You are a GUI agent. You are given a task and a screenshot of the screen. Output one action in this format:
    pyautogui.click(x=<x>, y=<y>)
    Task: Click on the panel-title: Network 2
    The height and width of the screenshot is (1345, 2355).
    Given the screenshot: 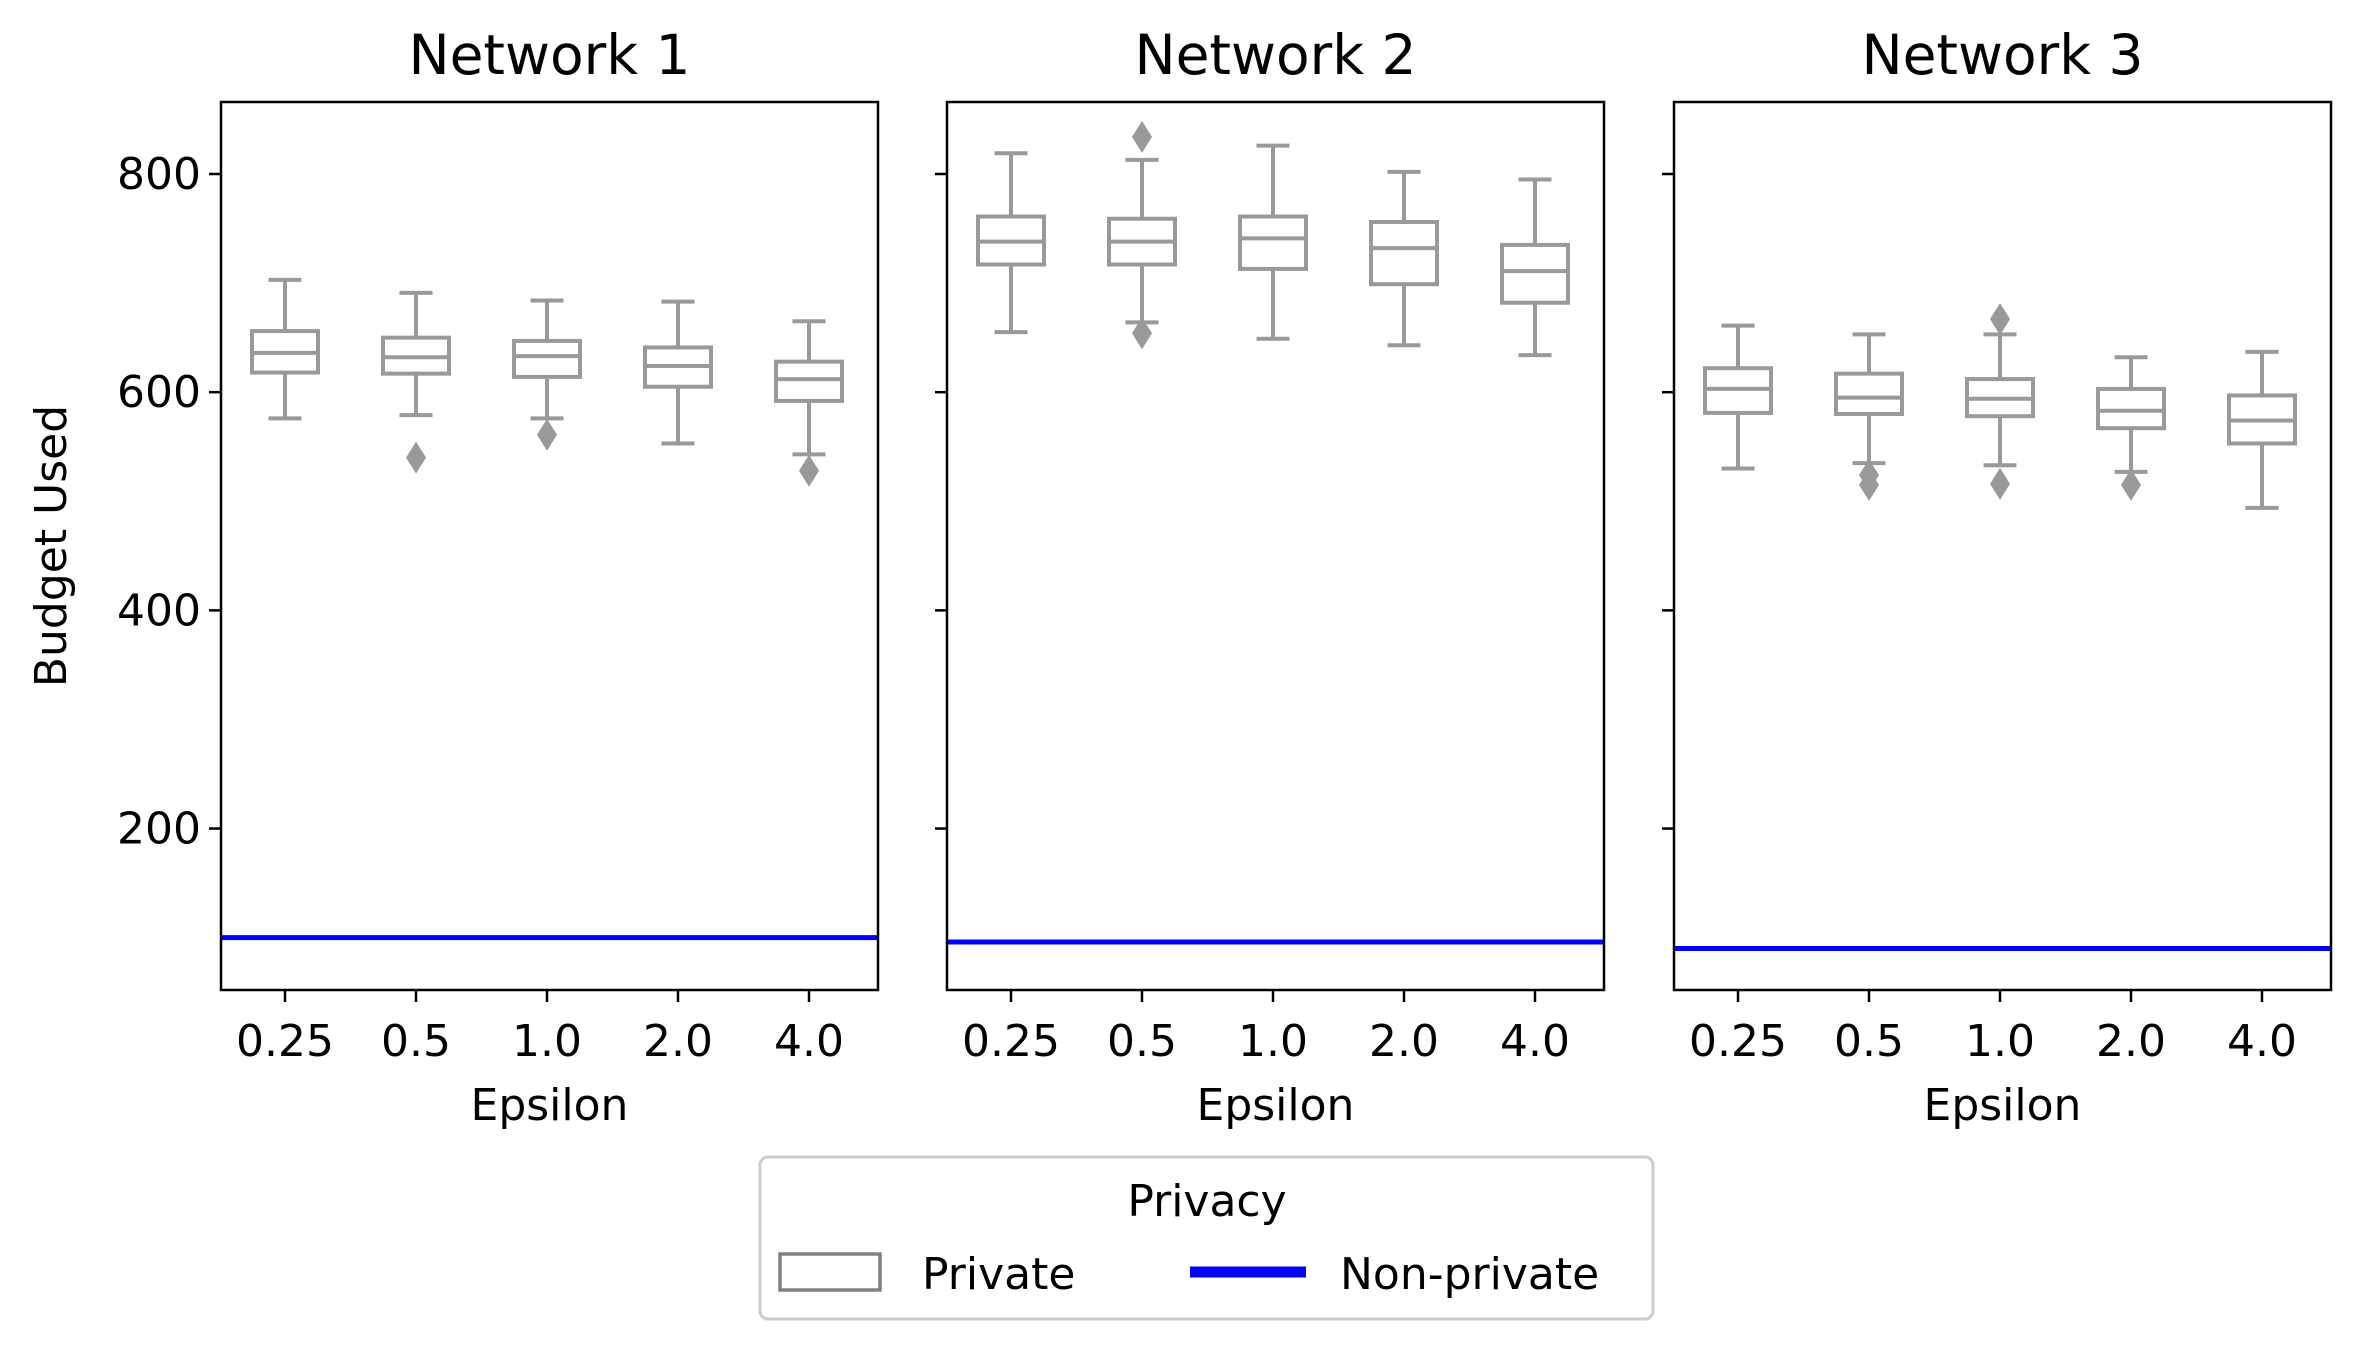 What is the action you would take?
    pyautogui.click(x=1275, y=55)
    